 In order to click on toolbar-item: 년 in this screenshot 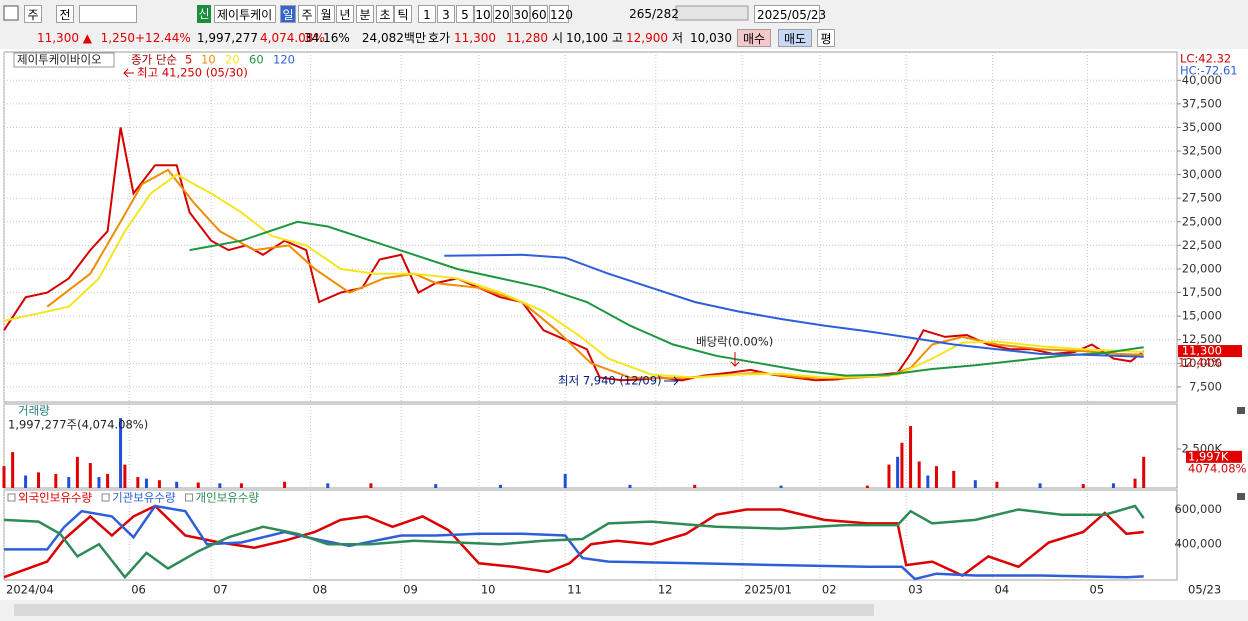, I will do `click(345, 14)`.